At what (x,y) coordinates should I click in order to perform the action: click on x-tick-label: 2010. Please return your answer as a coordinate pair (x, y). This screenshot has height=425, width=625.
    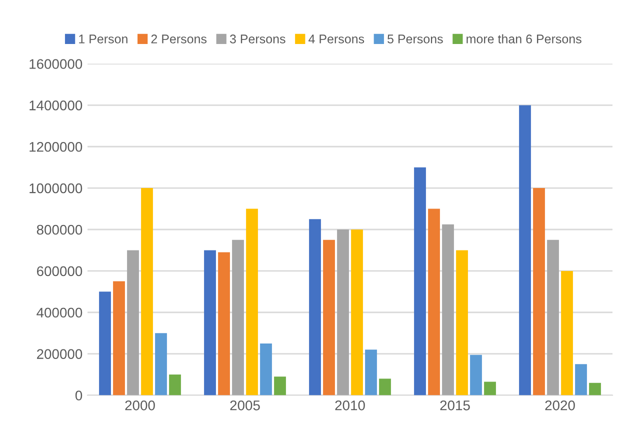
    Looking at the image, I should click on (350, 405).